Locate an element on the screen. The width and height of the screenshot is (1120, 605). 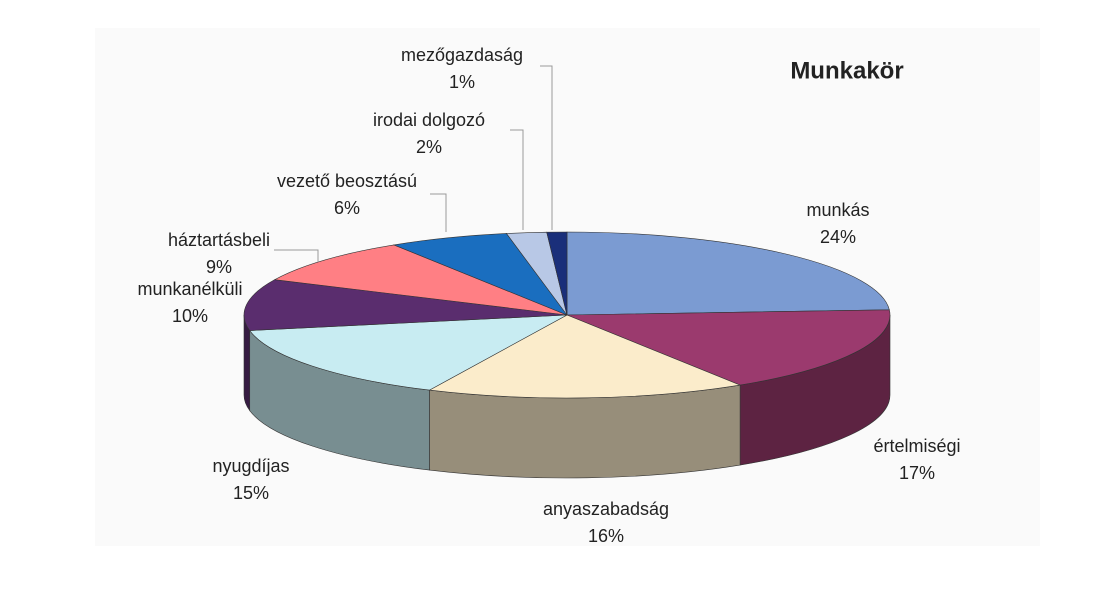
chart-title: Munkakör is located at coordinates (846, 70).